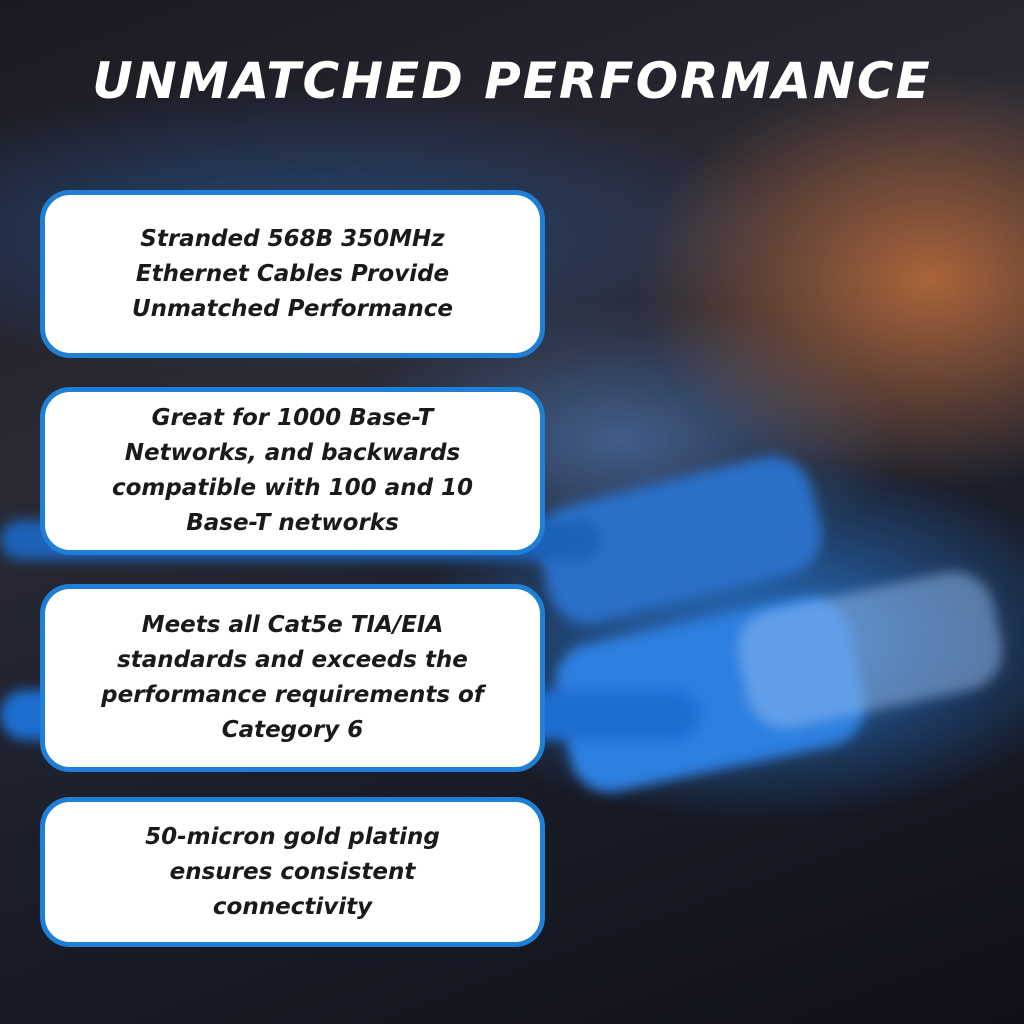 Image resolution: width=1024 pixels, height=1024 pixels. Describe the element at coordinates (512, 81) in the screenshot. I see `page-title: UNMATCHED PERFORMANCE` at that location.